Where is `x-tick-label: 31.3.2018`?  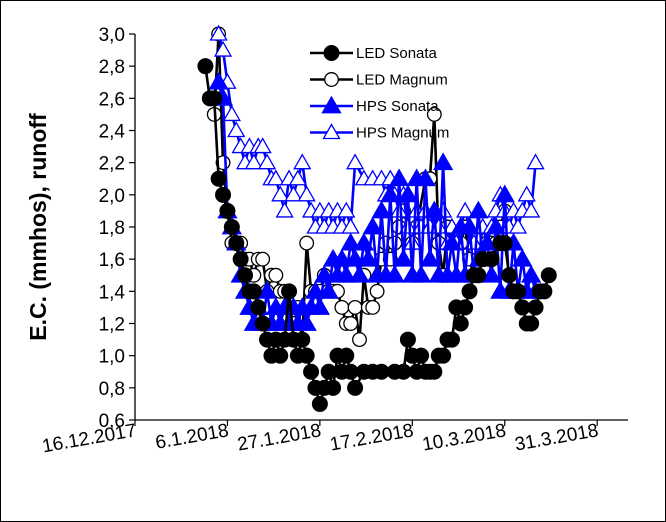 x-tick-label: 31.3.2018 is located at coordinates (556, 437).